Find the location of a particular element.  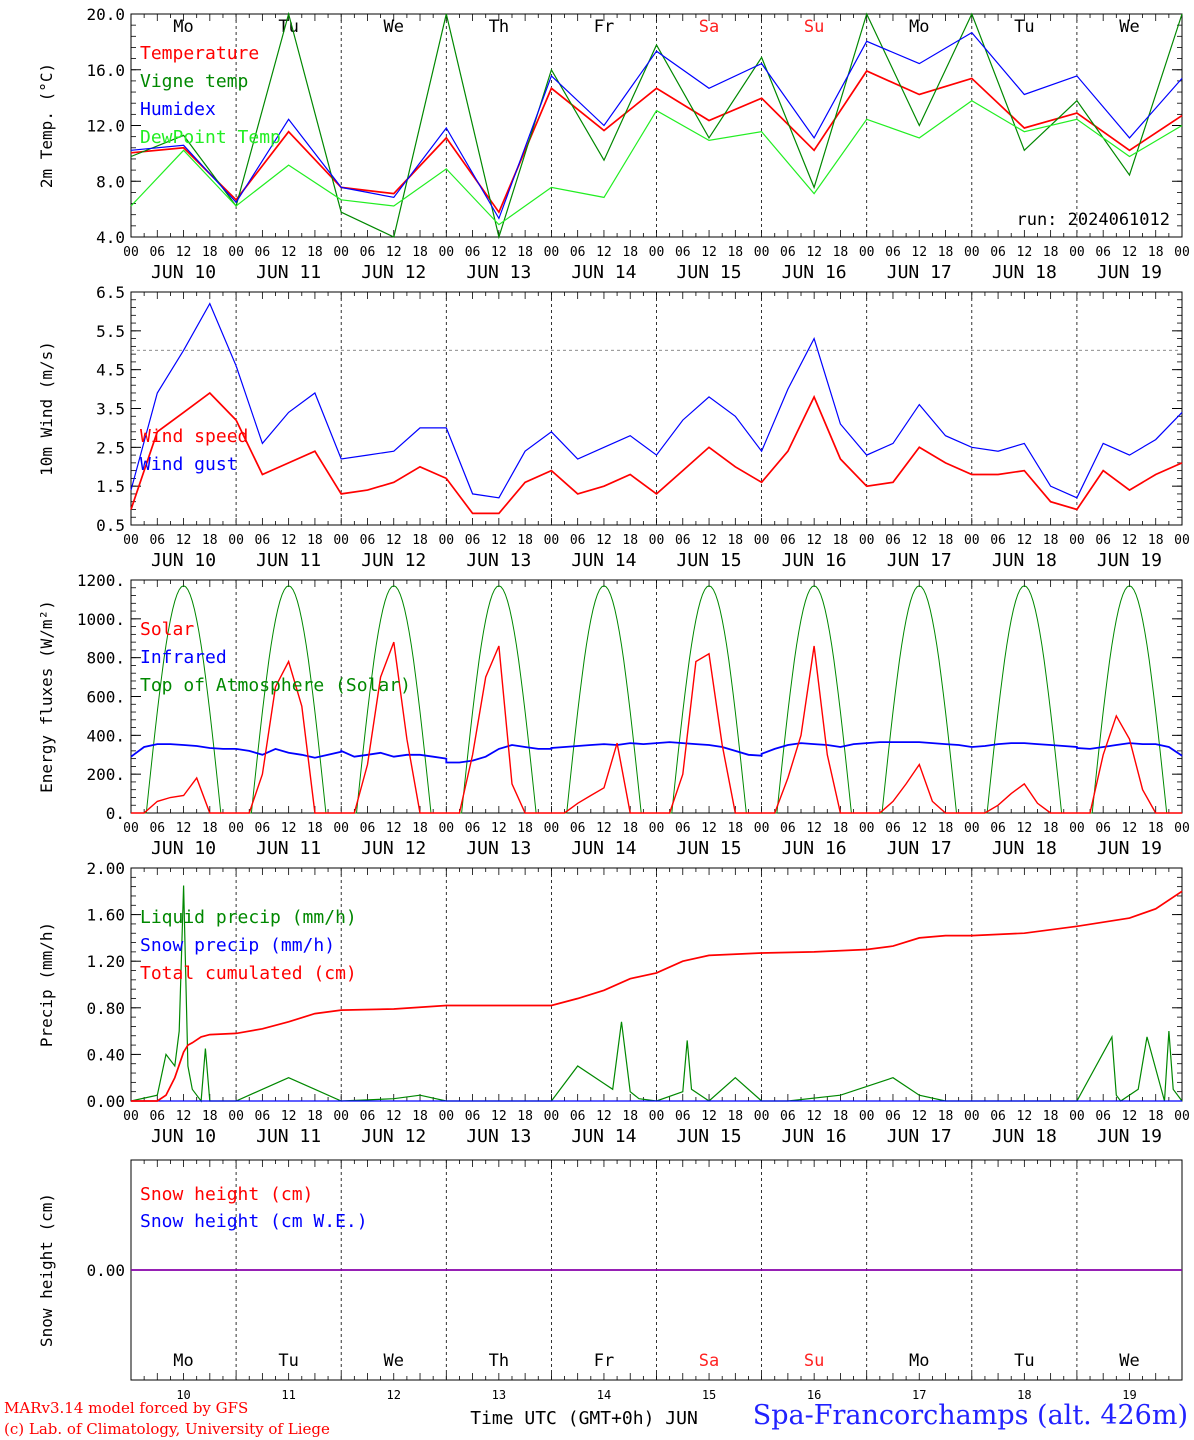

total-cumulated-cm-line is located at coordinates (657, 996).